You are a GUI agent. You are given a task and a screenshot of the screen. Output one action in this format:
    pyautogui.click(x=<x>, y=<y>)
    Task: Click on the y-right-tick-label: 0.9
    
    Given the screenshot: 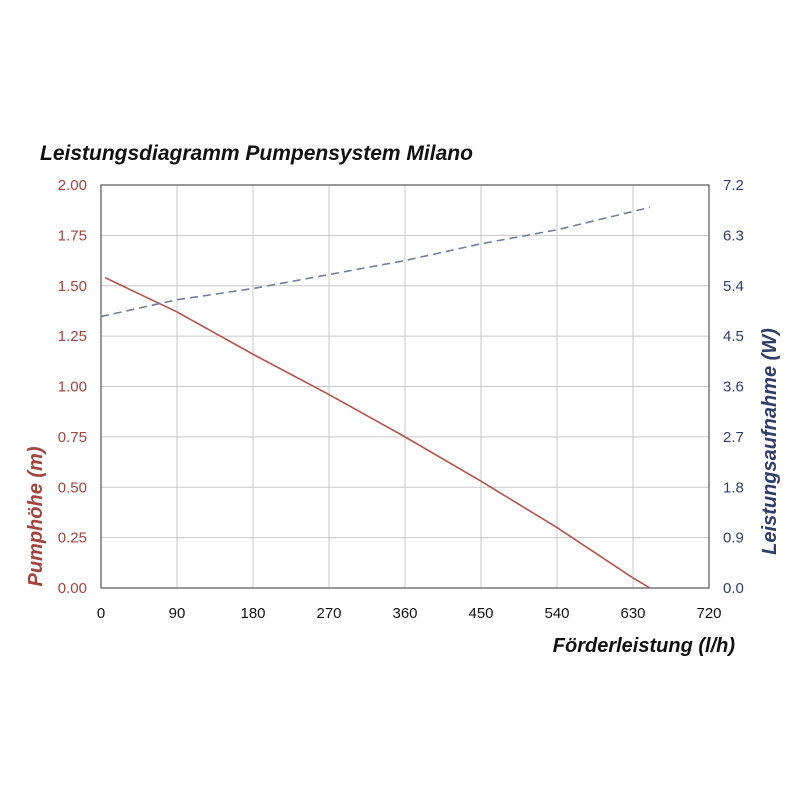 What is the action you would take?
    pyautogui.click(x=733, y=538)
    